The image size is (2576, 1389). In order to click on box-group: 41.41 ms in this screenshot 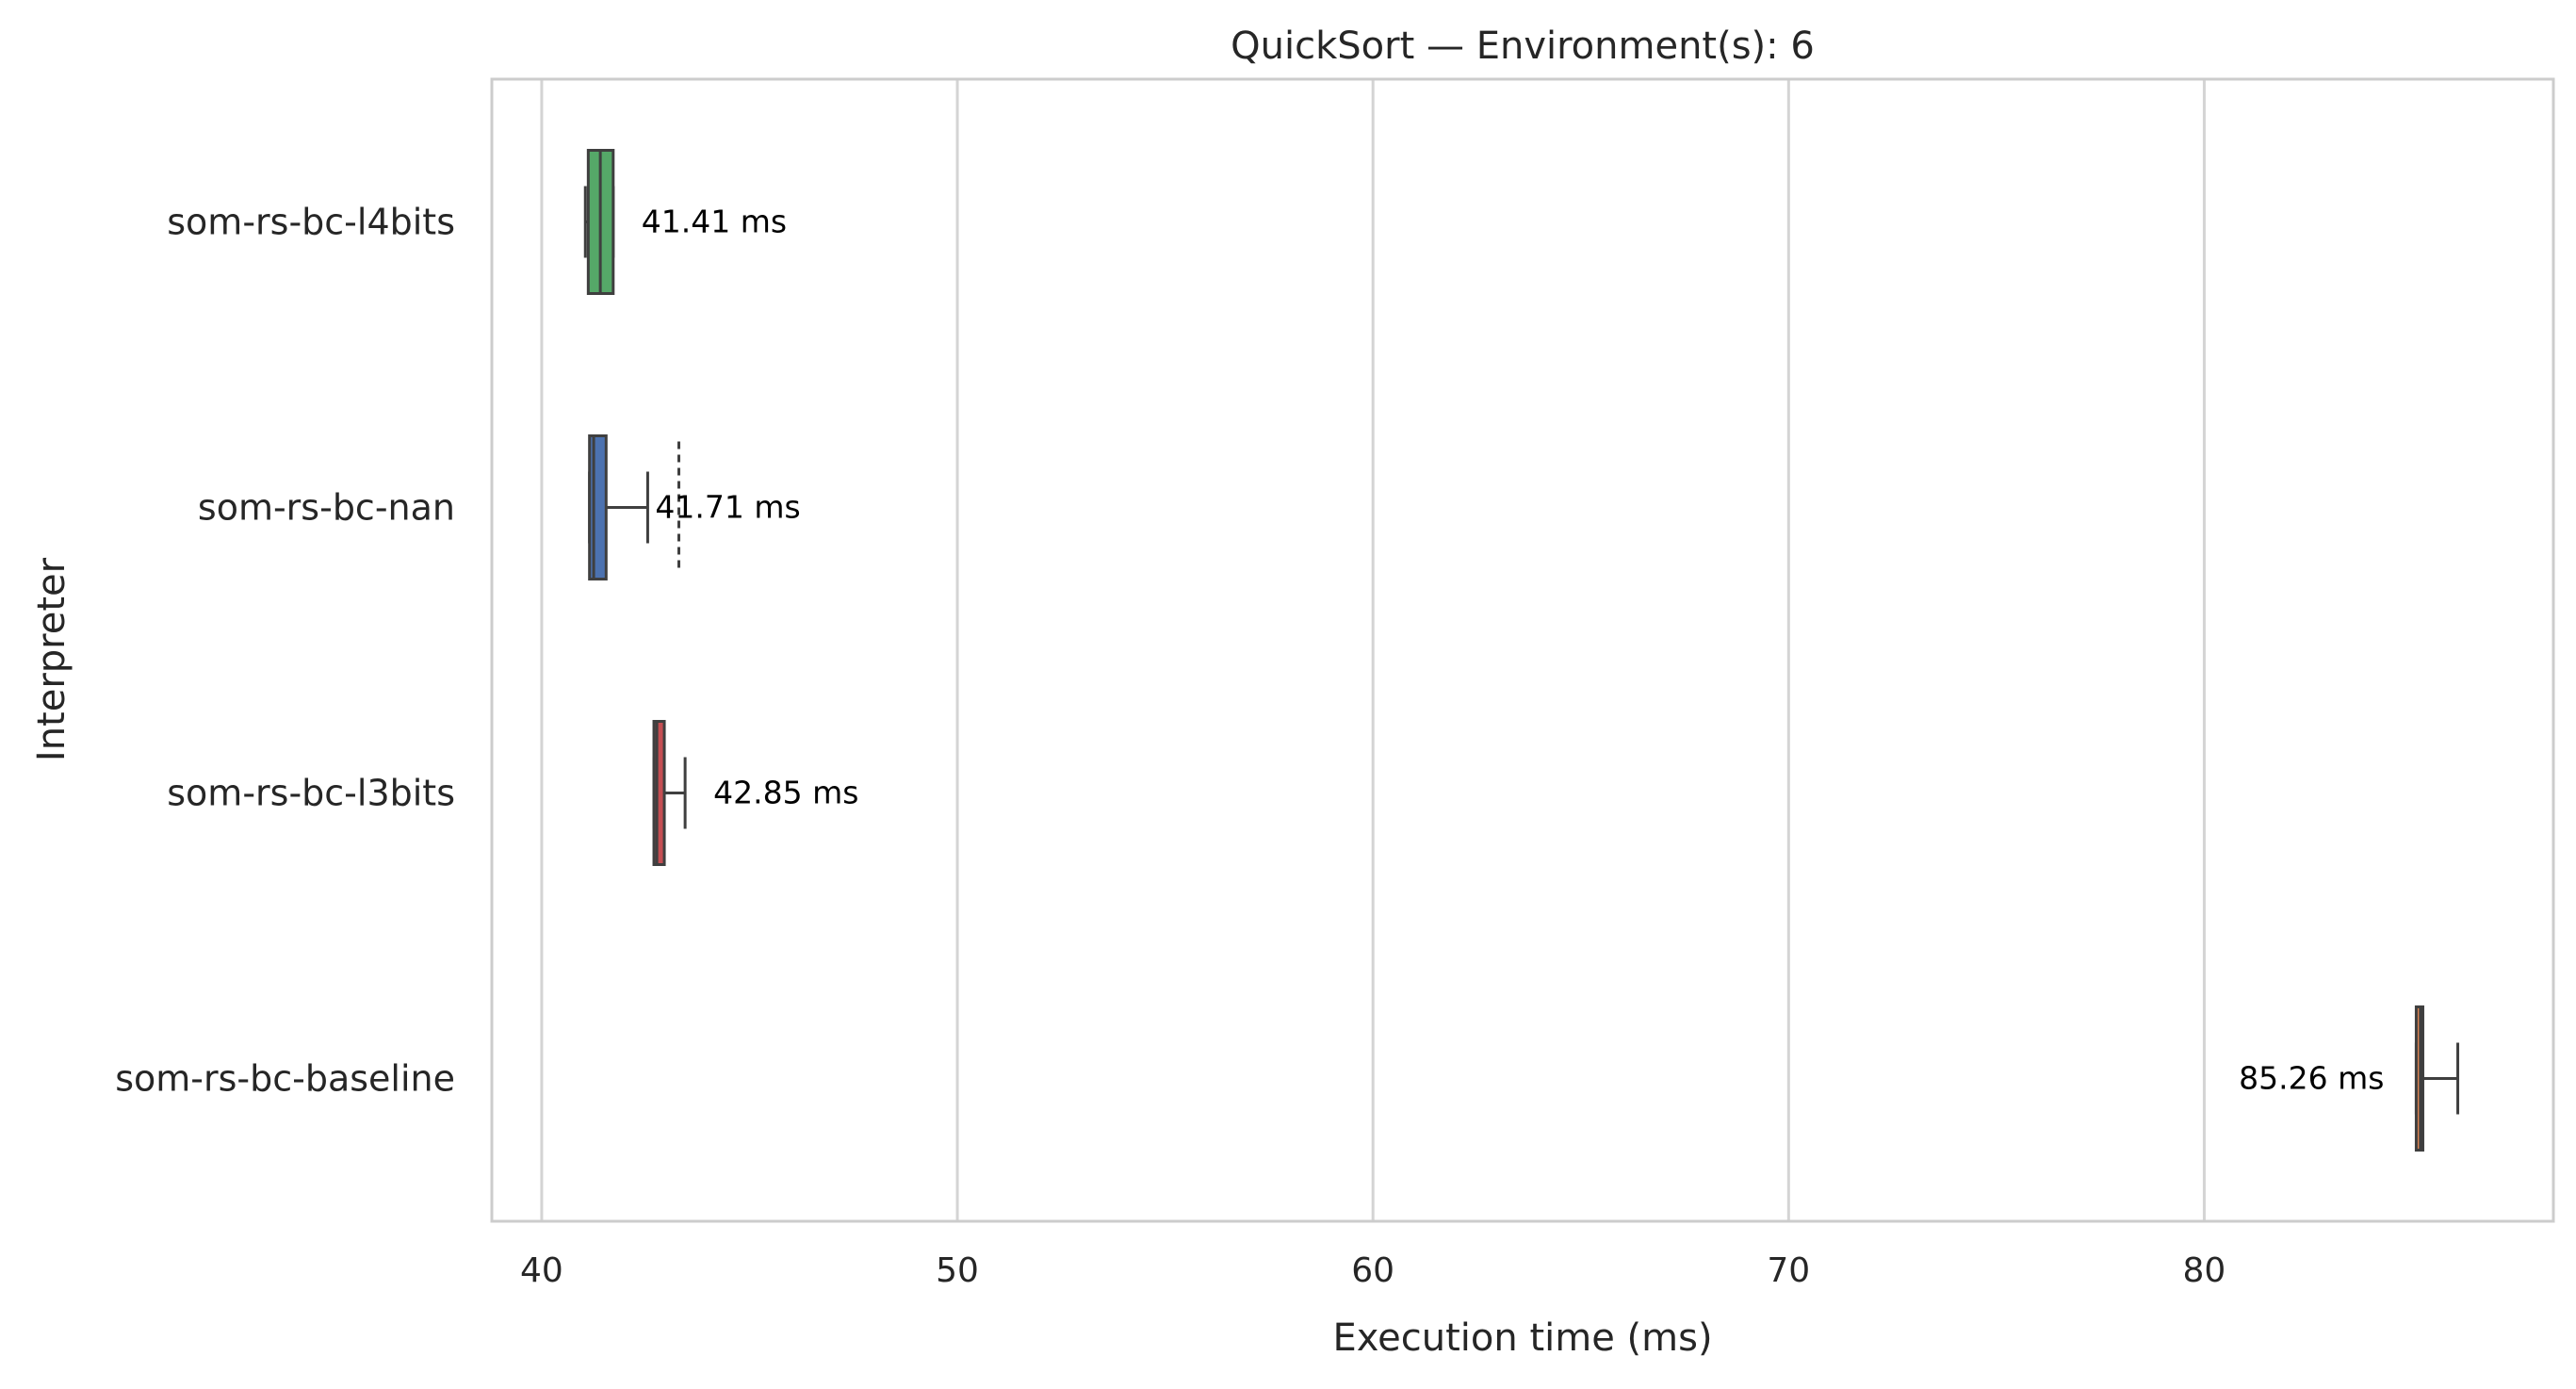, I will do `click(685, 222)`.